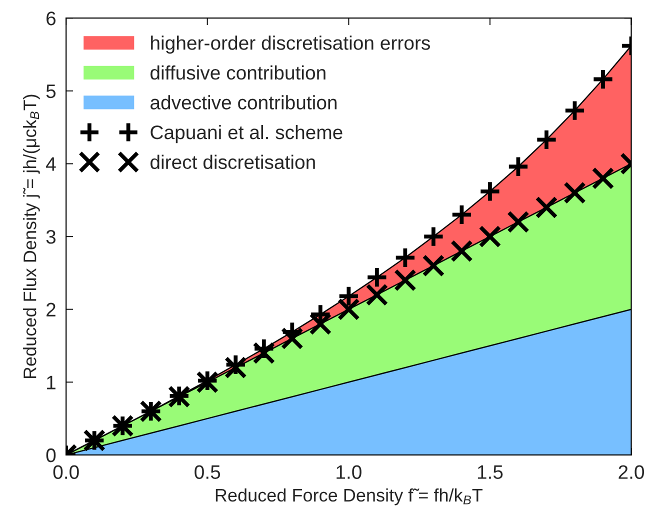 The image size is (661, 517). Describe the element at coordinates (232, 162) in the screenshot. I see `legend-label: direct discretisation` at that location.